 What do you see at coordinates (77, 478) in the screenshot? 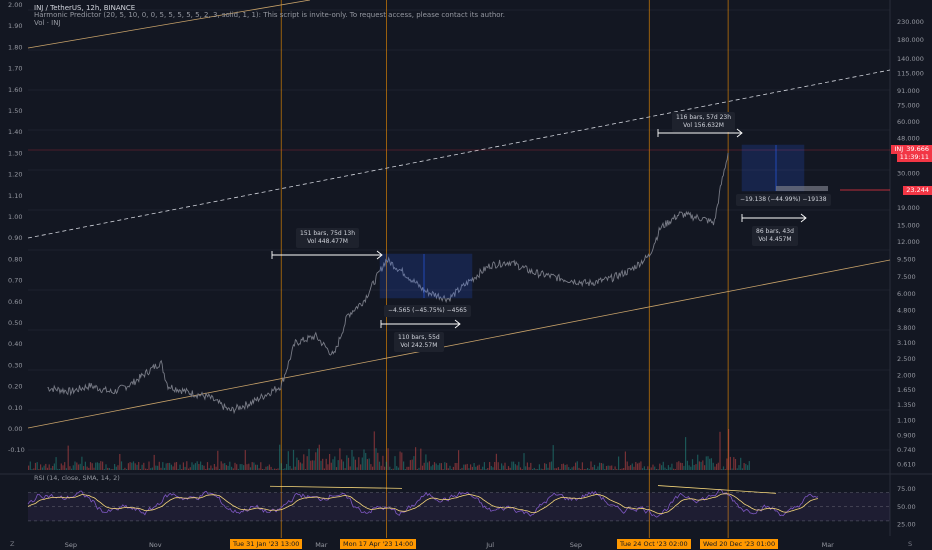
I see `rsi-legend: RSI (14, close, SMA, 14, 2)` at bounding box center [77, 478].